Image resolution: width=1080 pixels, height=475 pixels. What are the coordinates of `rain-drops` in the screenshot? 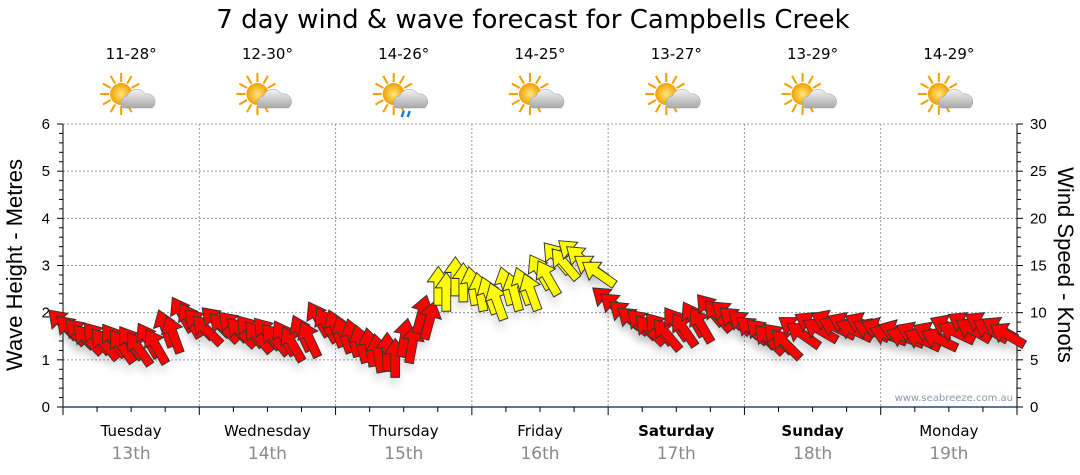 It's located at (405, 114).